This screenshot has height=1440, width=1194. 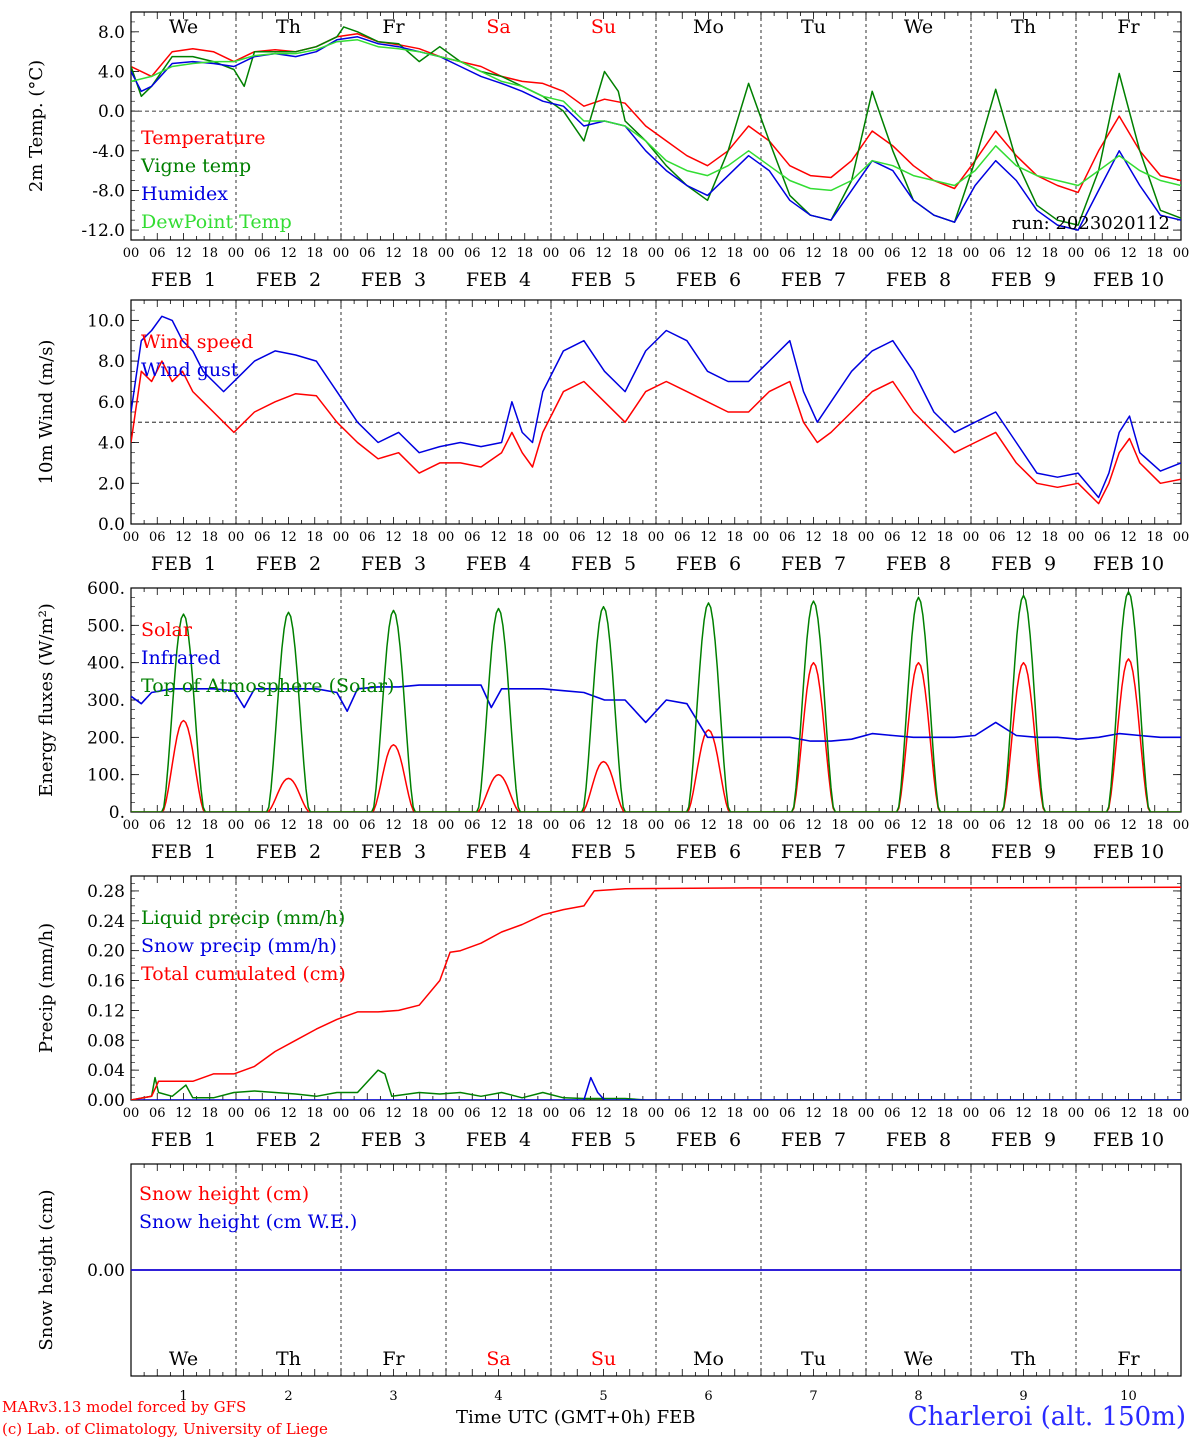 I want to click on y-tick-label: 0.08, so click(x=106, y=1041).